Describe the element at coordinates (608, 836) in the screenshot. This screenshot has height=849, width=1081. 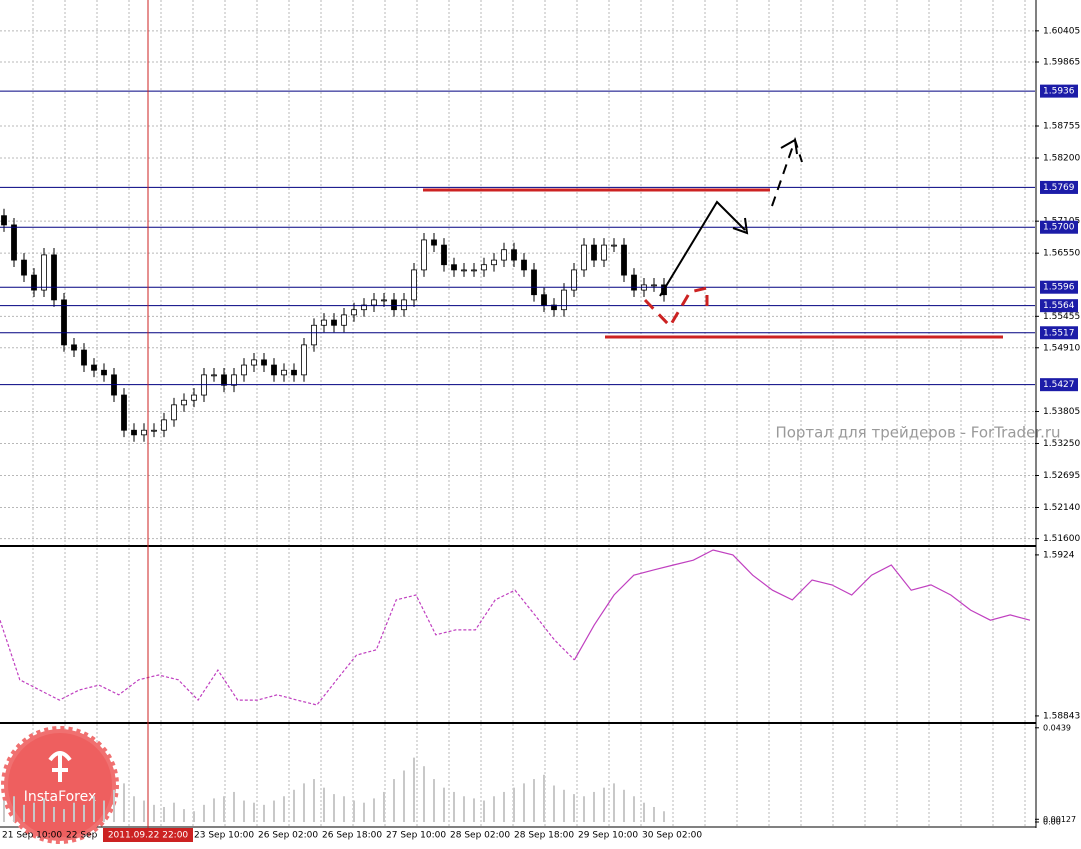
I see `x-tick-label: 29 Sep 10:00` at that location.